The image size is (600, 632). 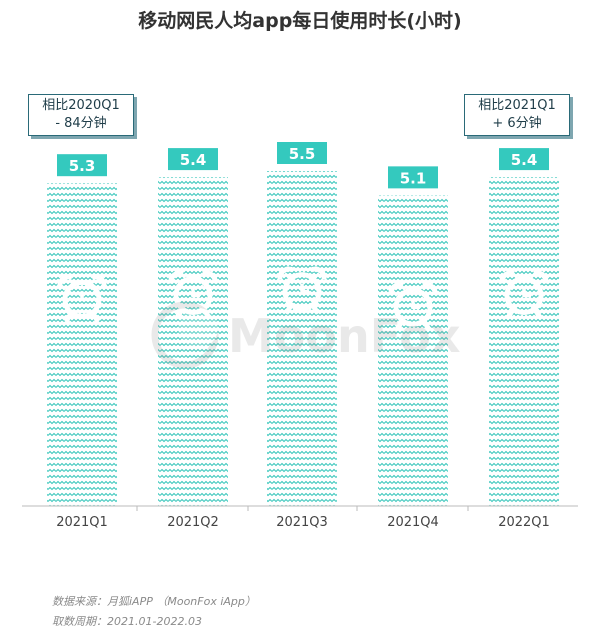 I want to click on source-line: 数据来源：月狐iAPP （MoonFox iApp）, so click(x=154, y=601).